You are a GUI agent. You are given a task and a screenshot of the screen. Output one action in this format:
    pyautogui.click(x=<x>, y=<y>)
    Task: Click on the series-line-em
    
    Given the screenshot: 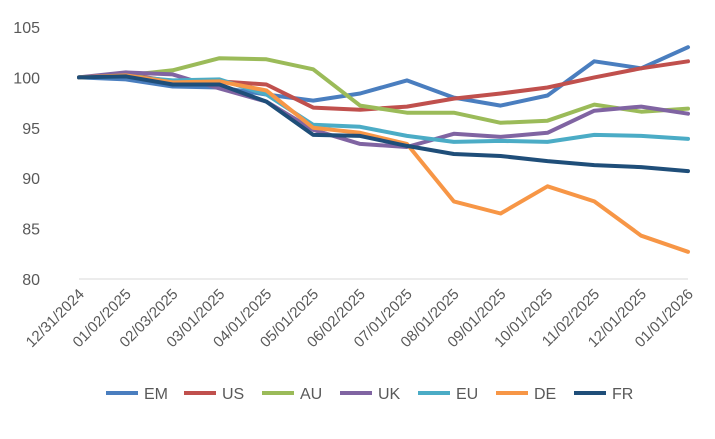 What is the action you would take?
    pyautogui.click(x=383, y=76)
    